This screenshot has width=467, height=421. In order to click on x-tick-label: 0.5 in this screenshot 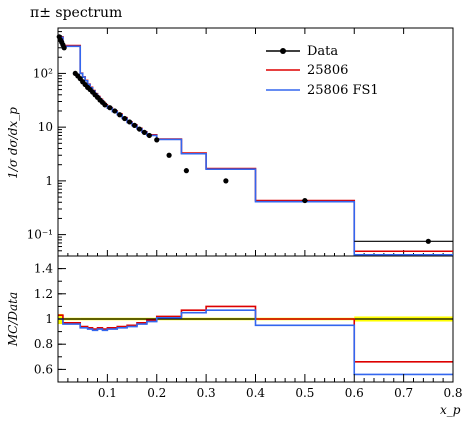, I will do `click(304, 393)`.